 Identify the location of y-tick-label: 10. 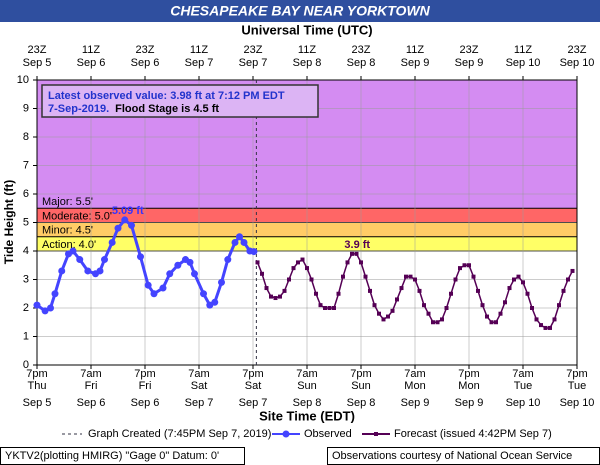
(23, 80).